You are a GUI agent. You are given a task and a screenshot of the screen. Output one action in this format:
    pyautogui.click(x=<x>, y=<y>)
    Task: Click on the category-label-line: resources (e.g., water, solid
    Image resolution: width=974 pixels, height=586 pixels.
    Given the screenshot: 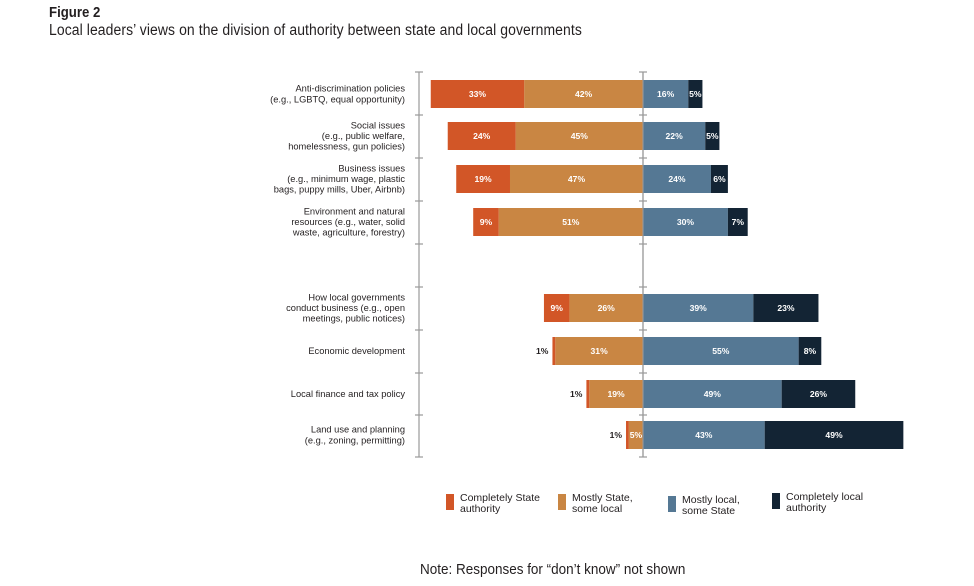 What is the action you would take?
    pyautogui.click(x=348, y=222)
    